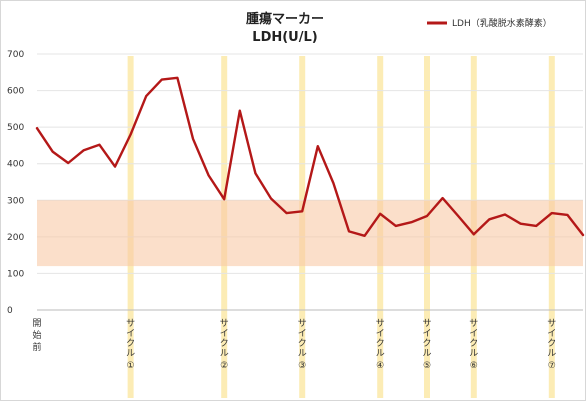  I want to click on y-tick-label-700: 700, so click(15, 55).